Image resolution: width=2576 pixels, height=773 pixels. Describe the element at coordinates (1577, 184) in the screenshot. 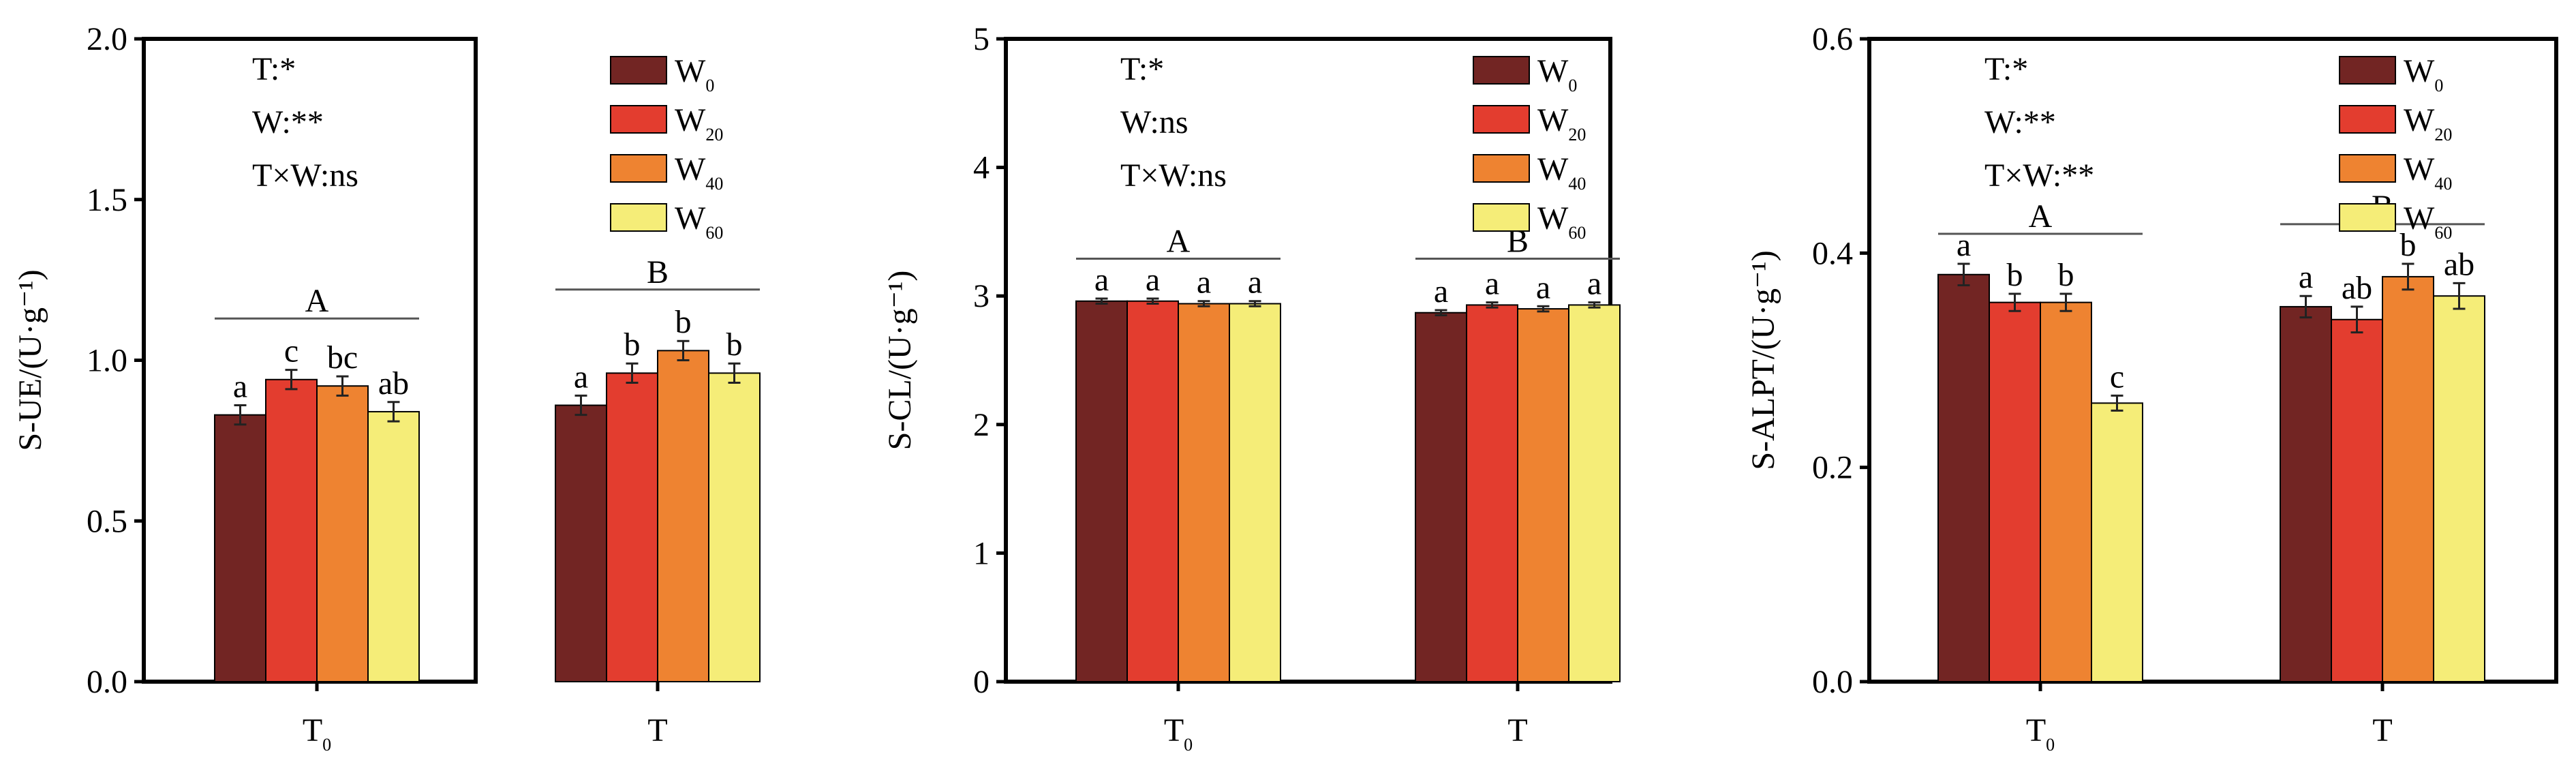

I see `legend-label-sub: 40` at that location.